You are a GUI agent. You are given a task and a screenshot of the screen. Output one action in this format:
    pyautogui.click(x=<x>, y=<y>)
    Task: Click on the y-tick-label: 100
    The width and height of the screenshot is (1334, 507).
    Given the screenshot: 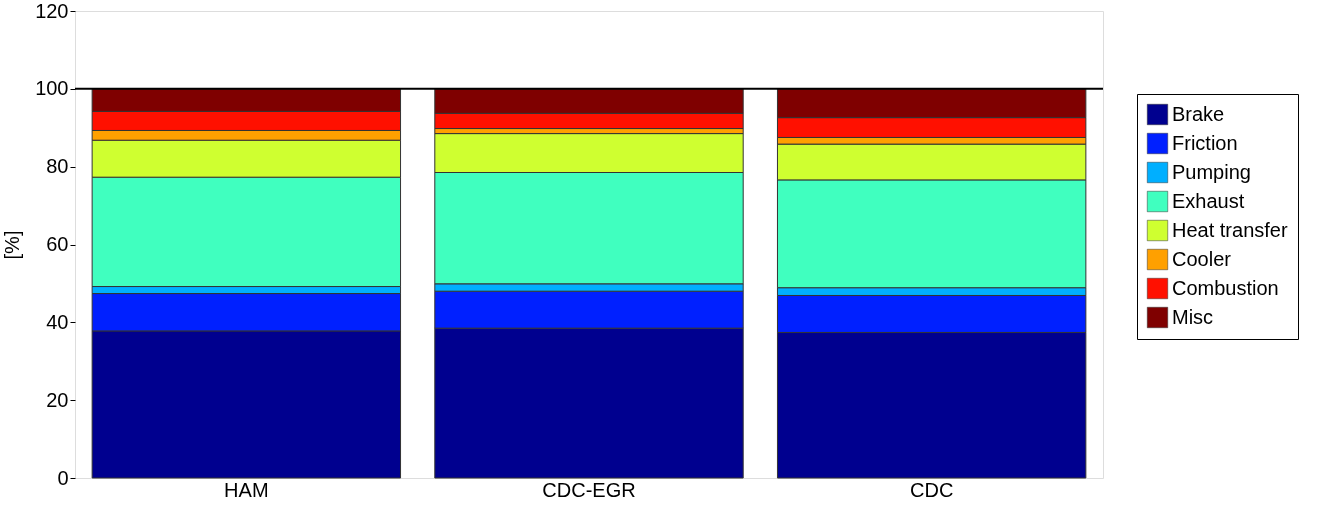 What is the action you would take?
    pyautogui.click(x=52, y=88)
    